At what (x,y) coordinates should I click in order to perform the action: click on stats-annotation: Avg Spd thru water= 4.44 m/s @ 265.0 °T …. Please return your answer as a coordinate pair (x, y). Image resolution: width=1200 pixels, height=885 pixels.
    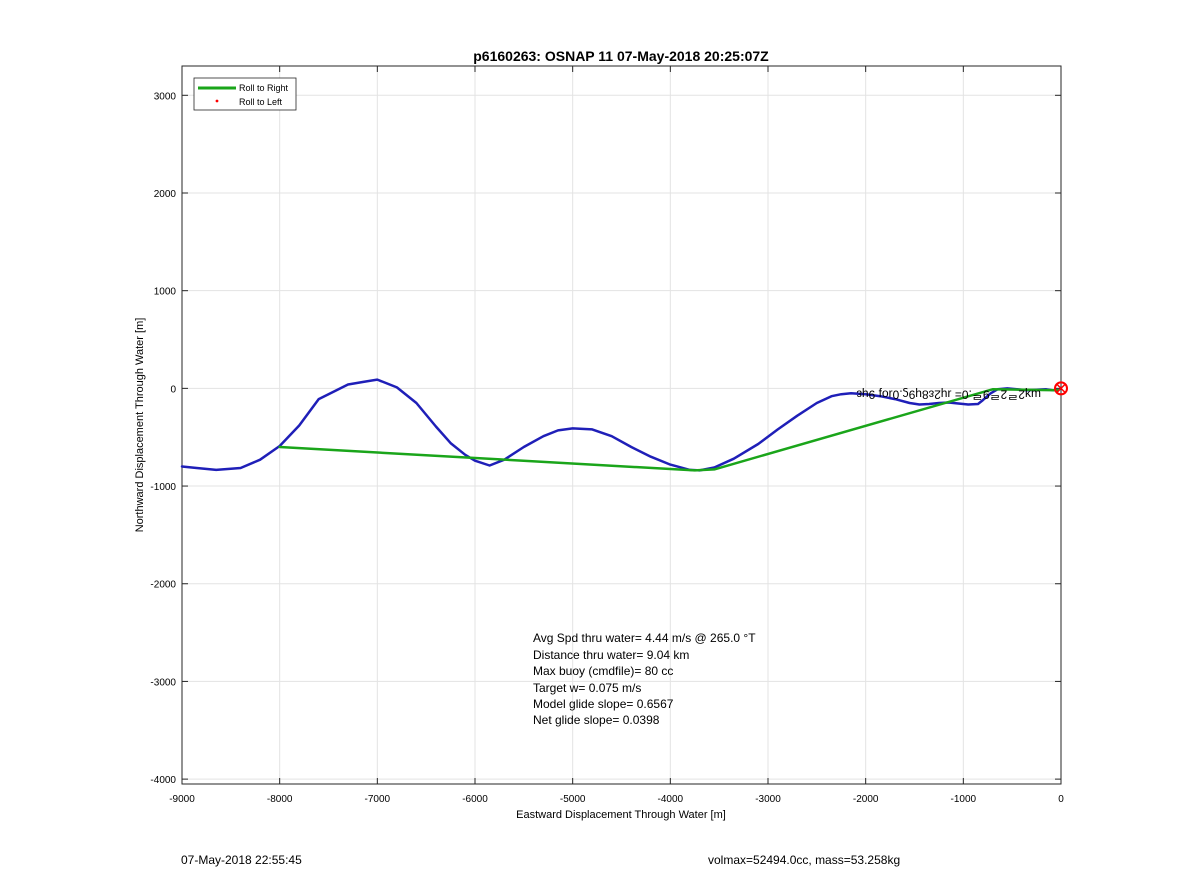
    Looking at the image, I should click on (644, 679).